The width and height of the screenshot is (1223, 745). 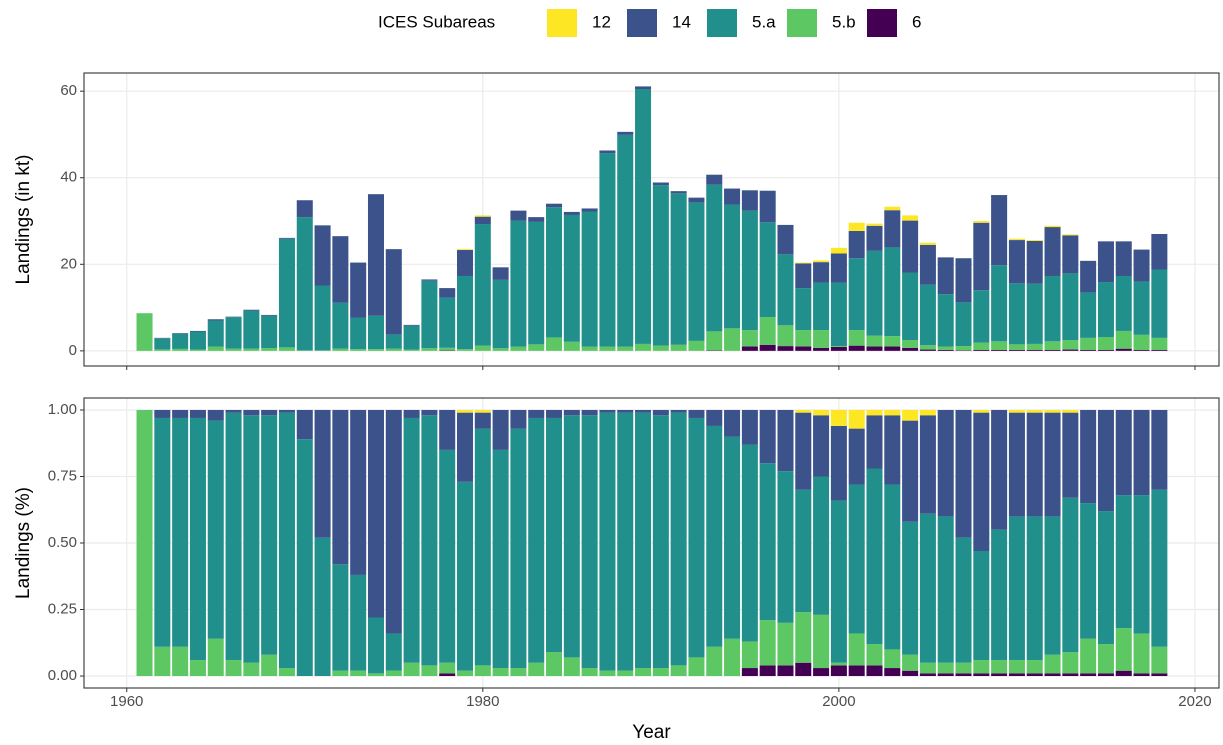 What do you see at coordinates (23, 543) in the screenshot?
I see `y-axis-title: Landings (%)` at bounding box center [23, 543].